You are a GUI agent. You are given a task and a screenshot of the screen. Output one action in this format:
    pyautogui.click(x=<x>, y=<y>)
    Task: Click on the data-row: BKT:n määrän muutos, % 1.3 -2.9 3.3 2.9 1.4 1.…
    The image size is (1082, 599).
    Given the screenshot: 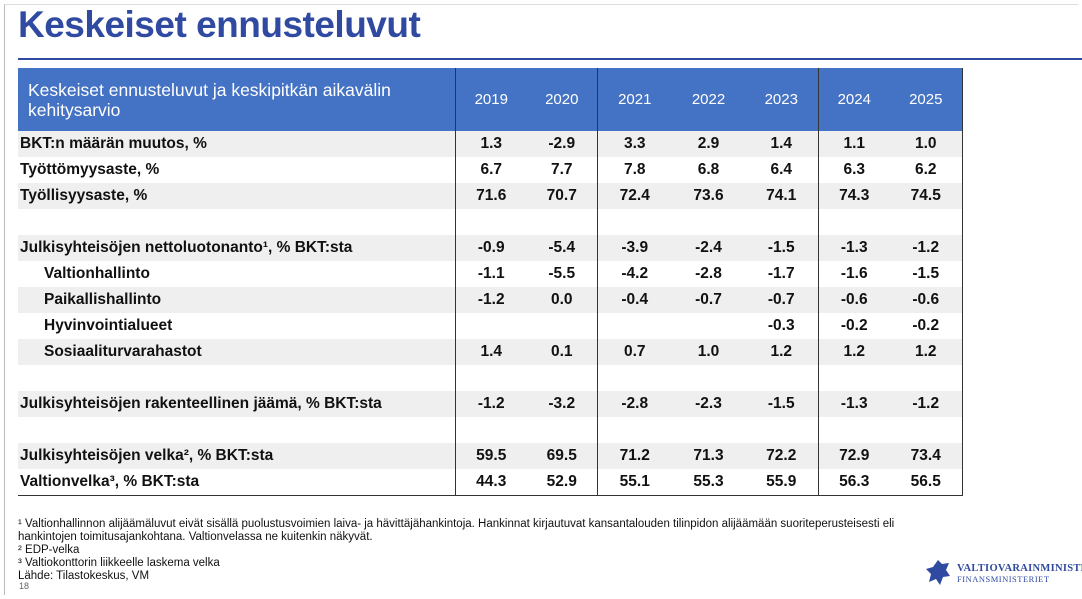 What is the action you would take?
    pyautogui.click(x=490, y=144)
    